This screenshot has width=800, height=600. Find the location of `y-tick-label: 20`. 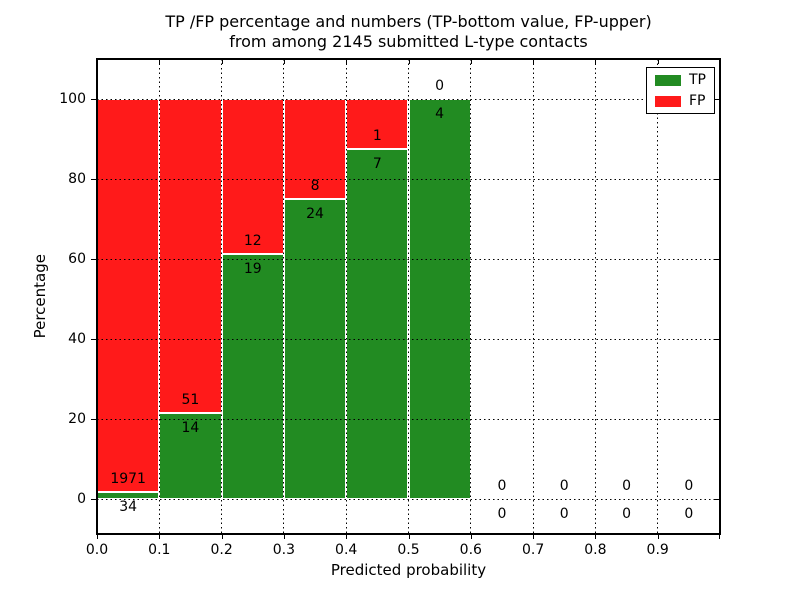

y-tick-label: 20 is located at coordinates (77, 419).